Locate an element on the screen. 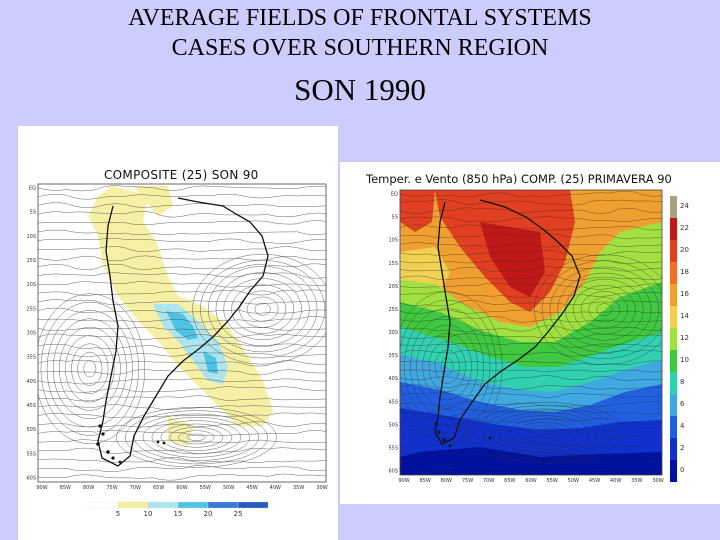 This screenshot has height=540, width=720. temperature-lon-tick: 80W is located at coordinates (446, 481).